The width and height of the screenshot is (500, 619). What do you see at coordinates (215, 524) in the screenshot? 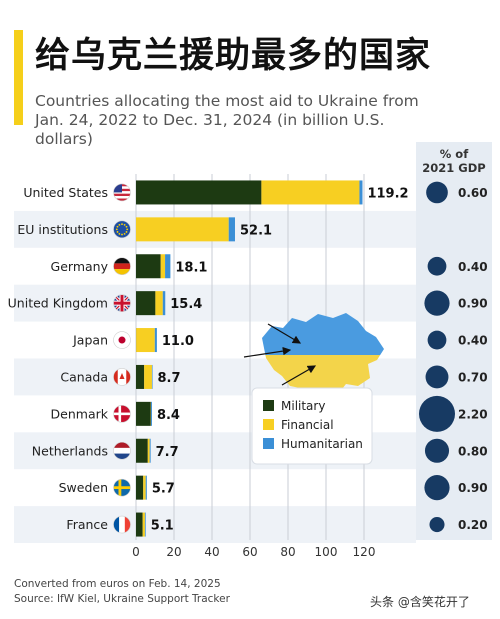
I see `row-stripe` at bounding box center [215, 524].